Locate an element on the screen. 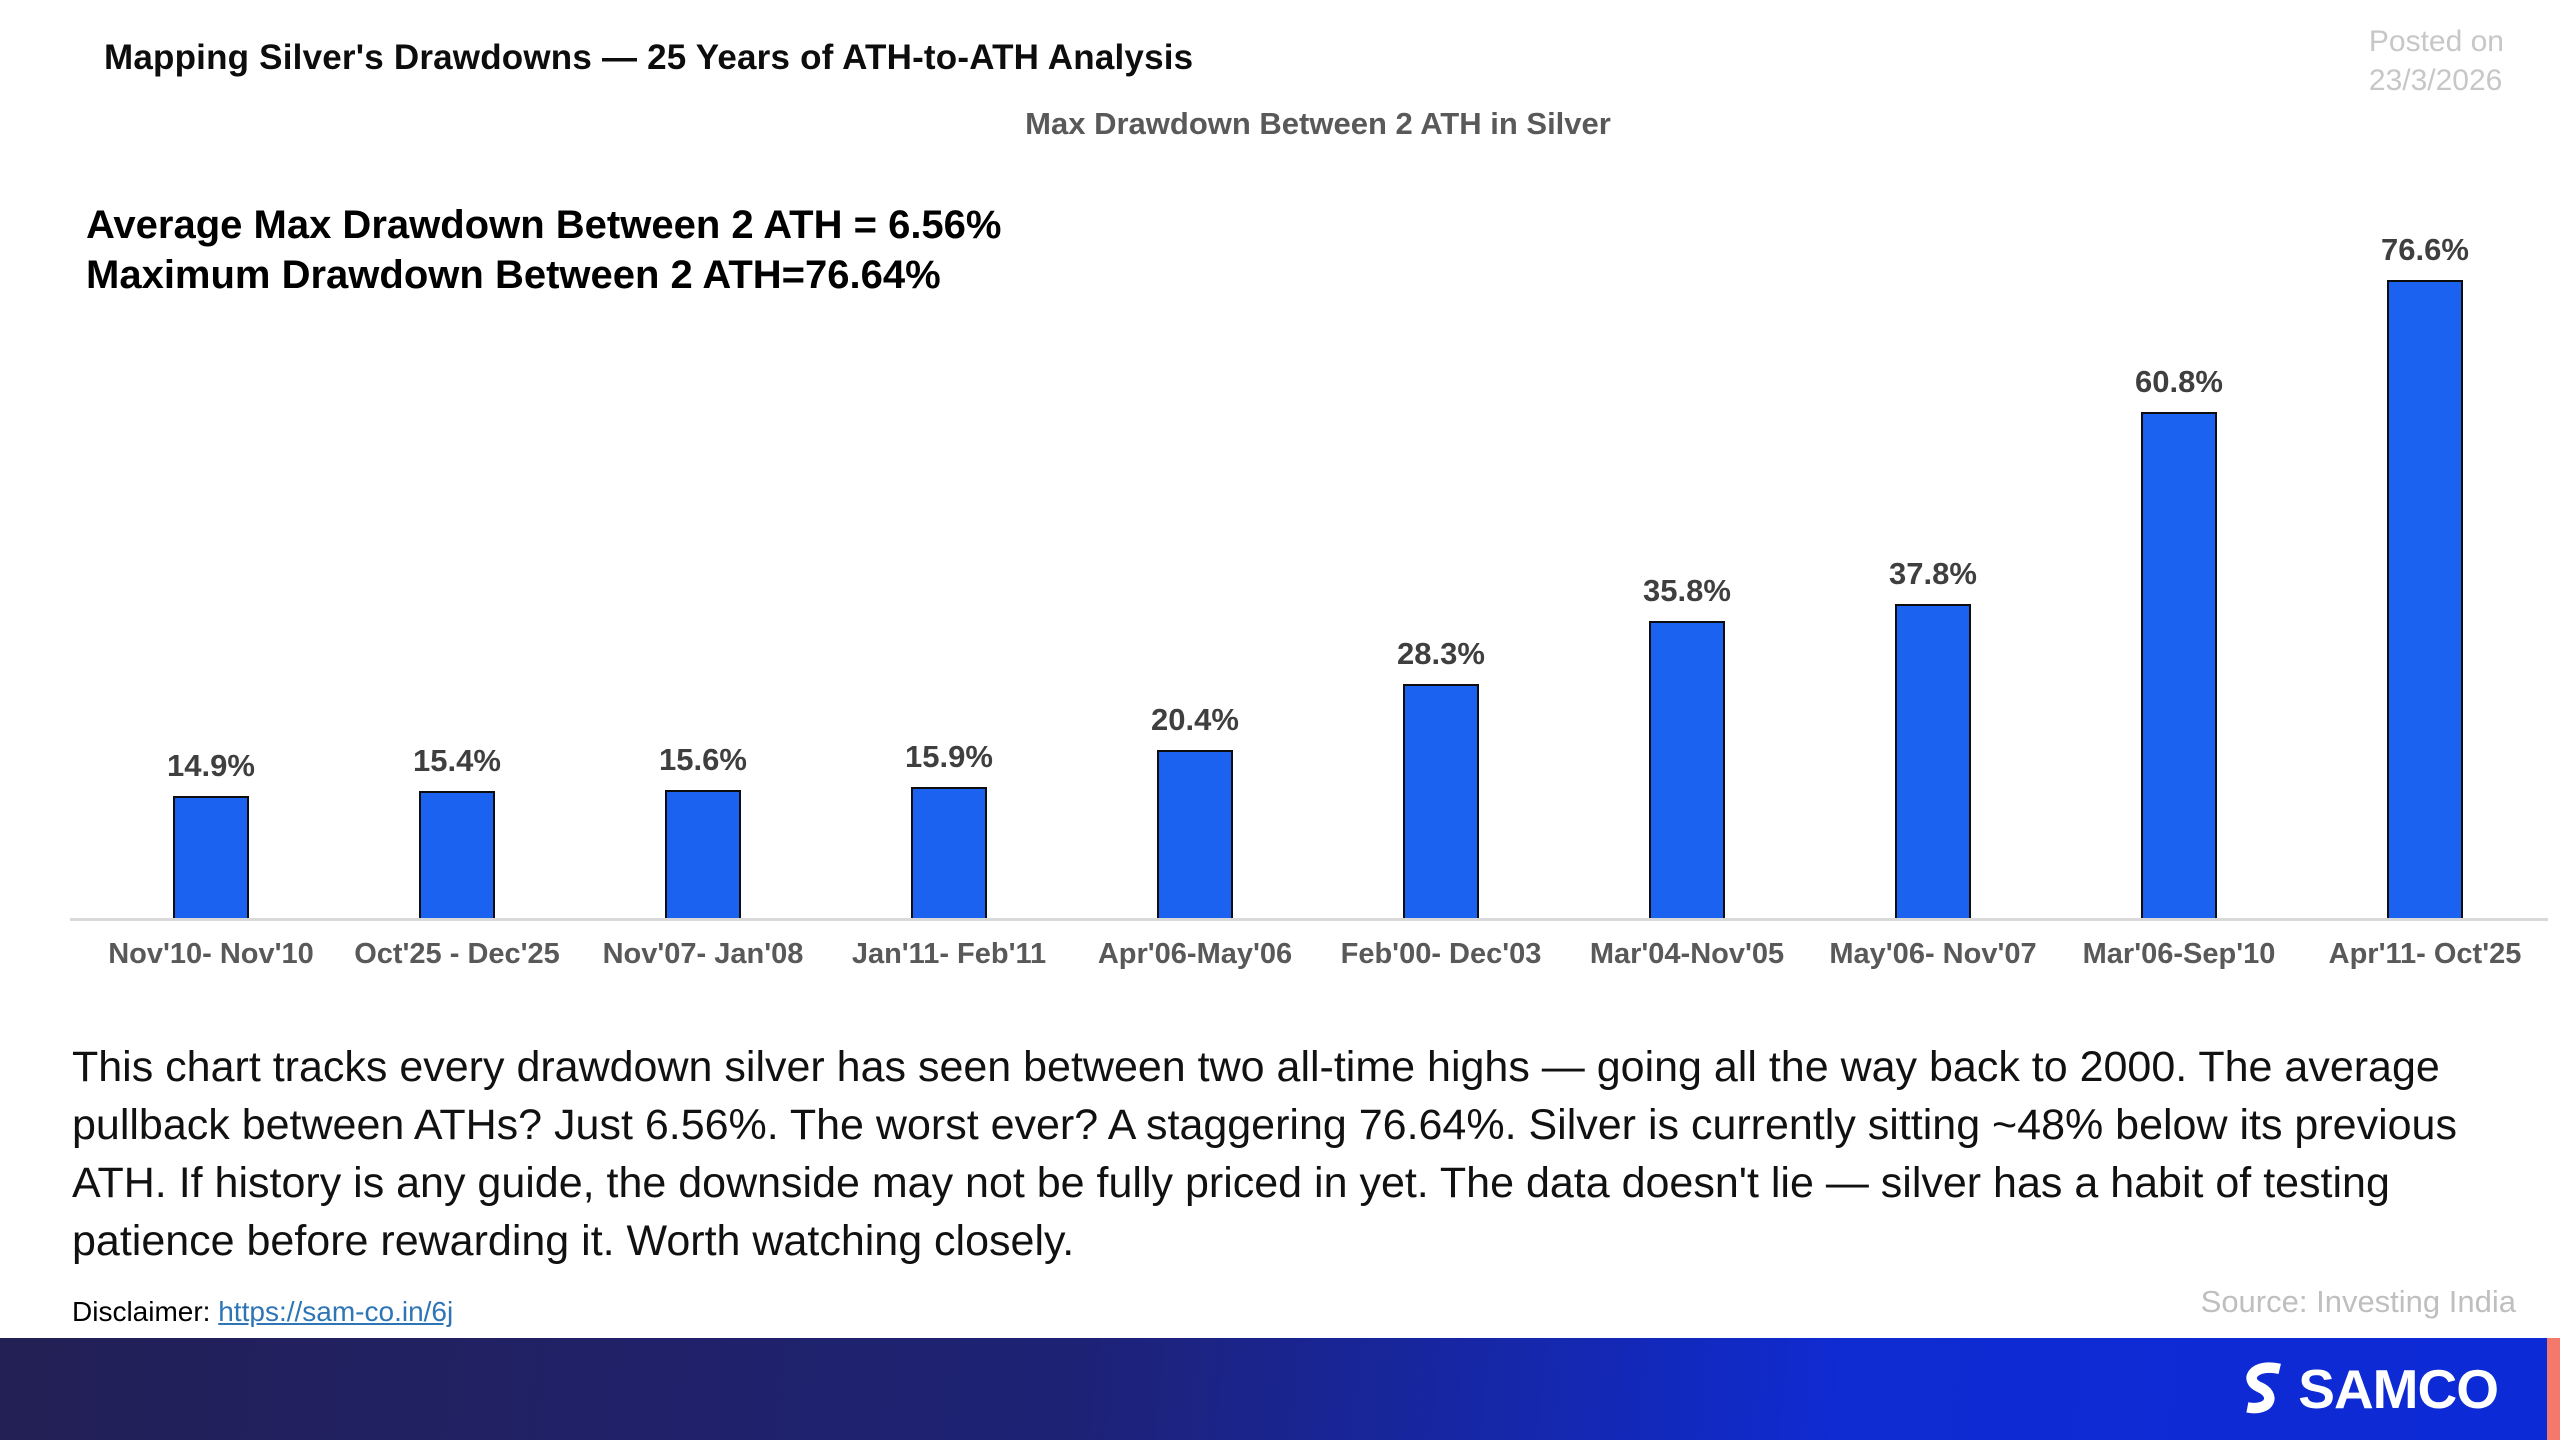  bar-column: 28.3% is located at coordinates (1441, 778).